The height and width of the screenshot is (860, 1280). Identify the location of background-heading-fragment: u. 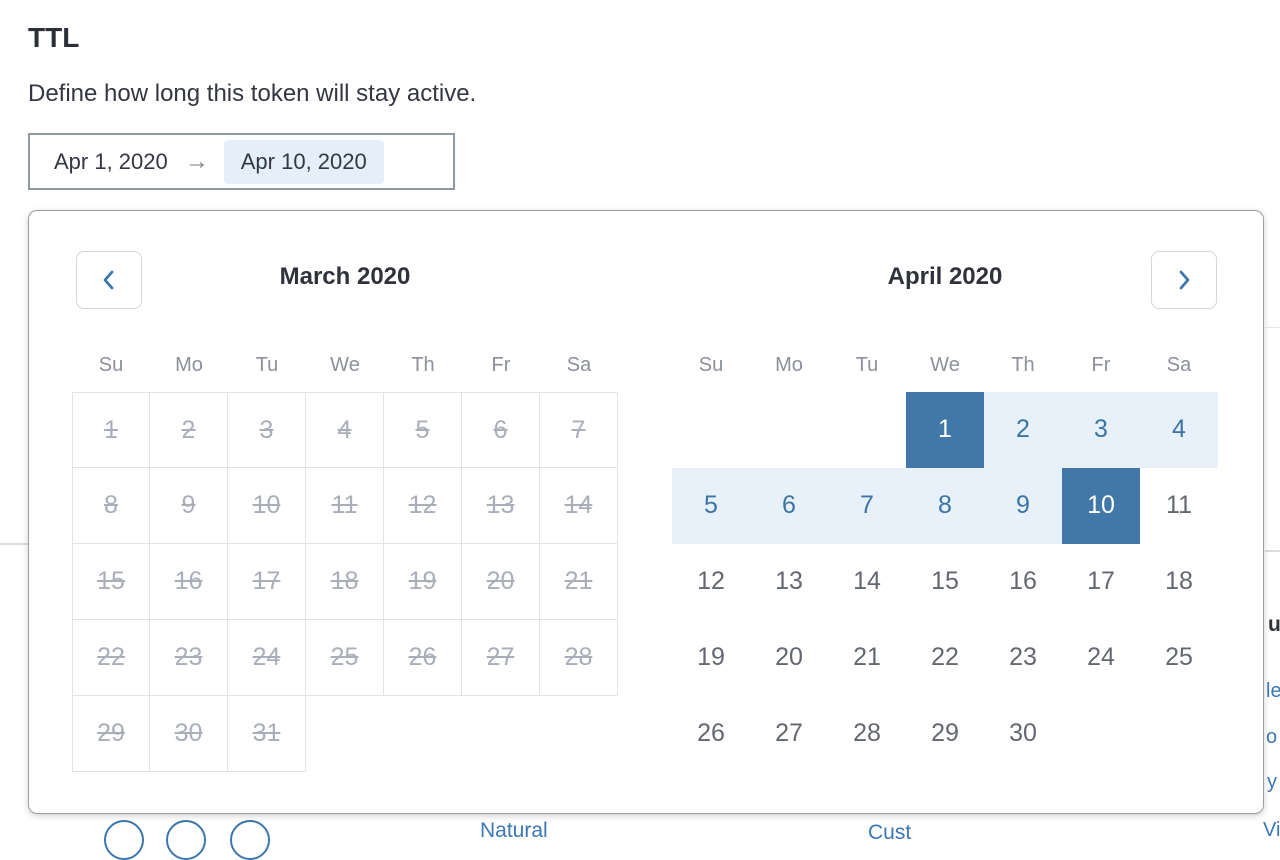
(1274, 624).